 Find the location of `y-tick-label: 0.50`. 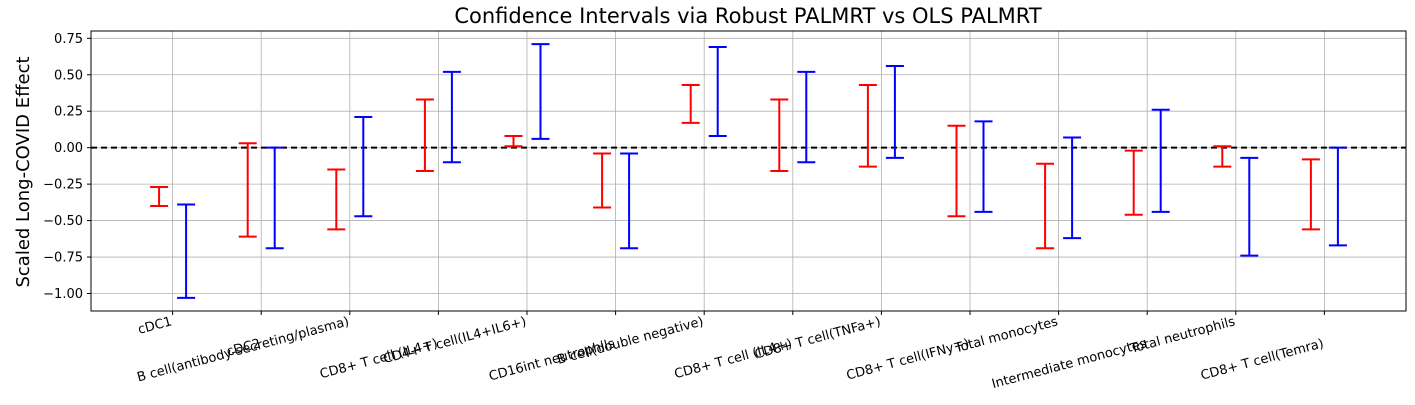

y-tick-label: 0.50 is located at coordinates (68, 75).